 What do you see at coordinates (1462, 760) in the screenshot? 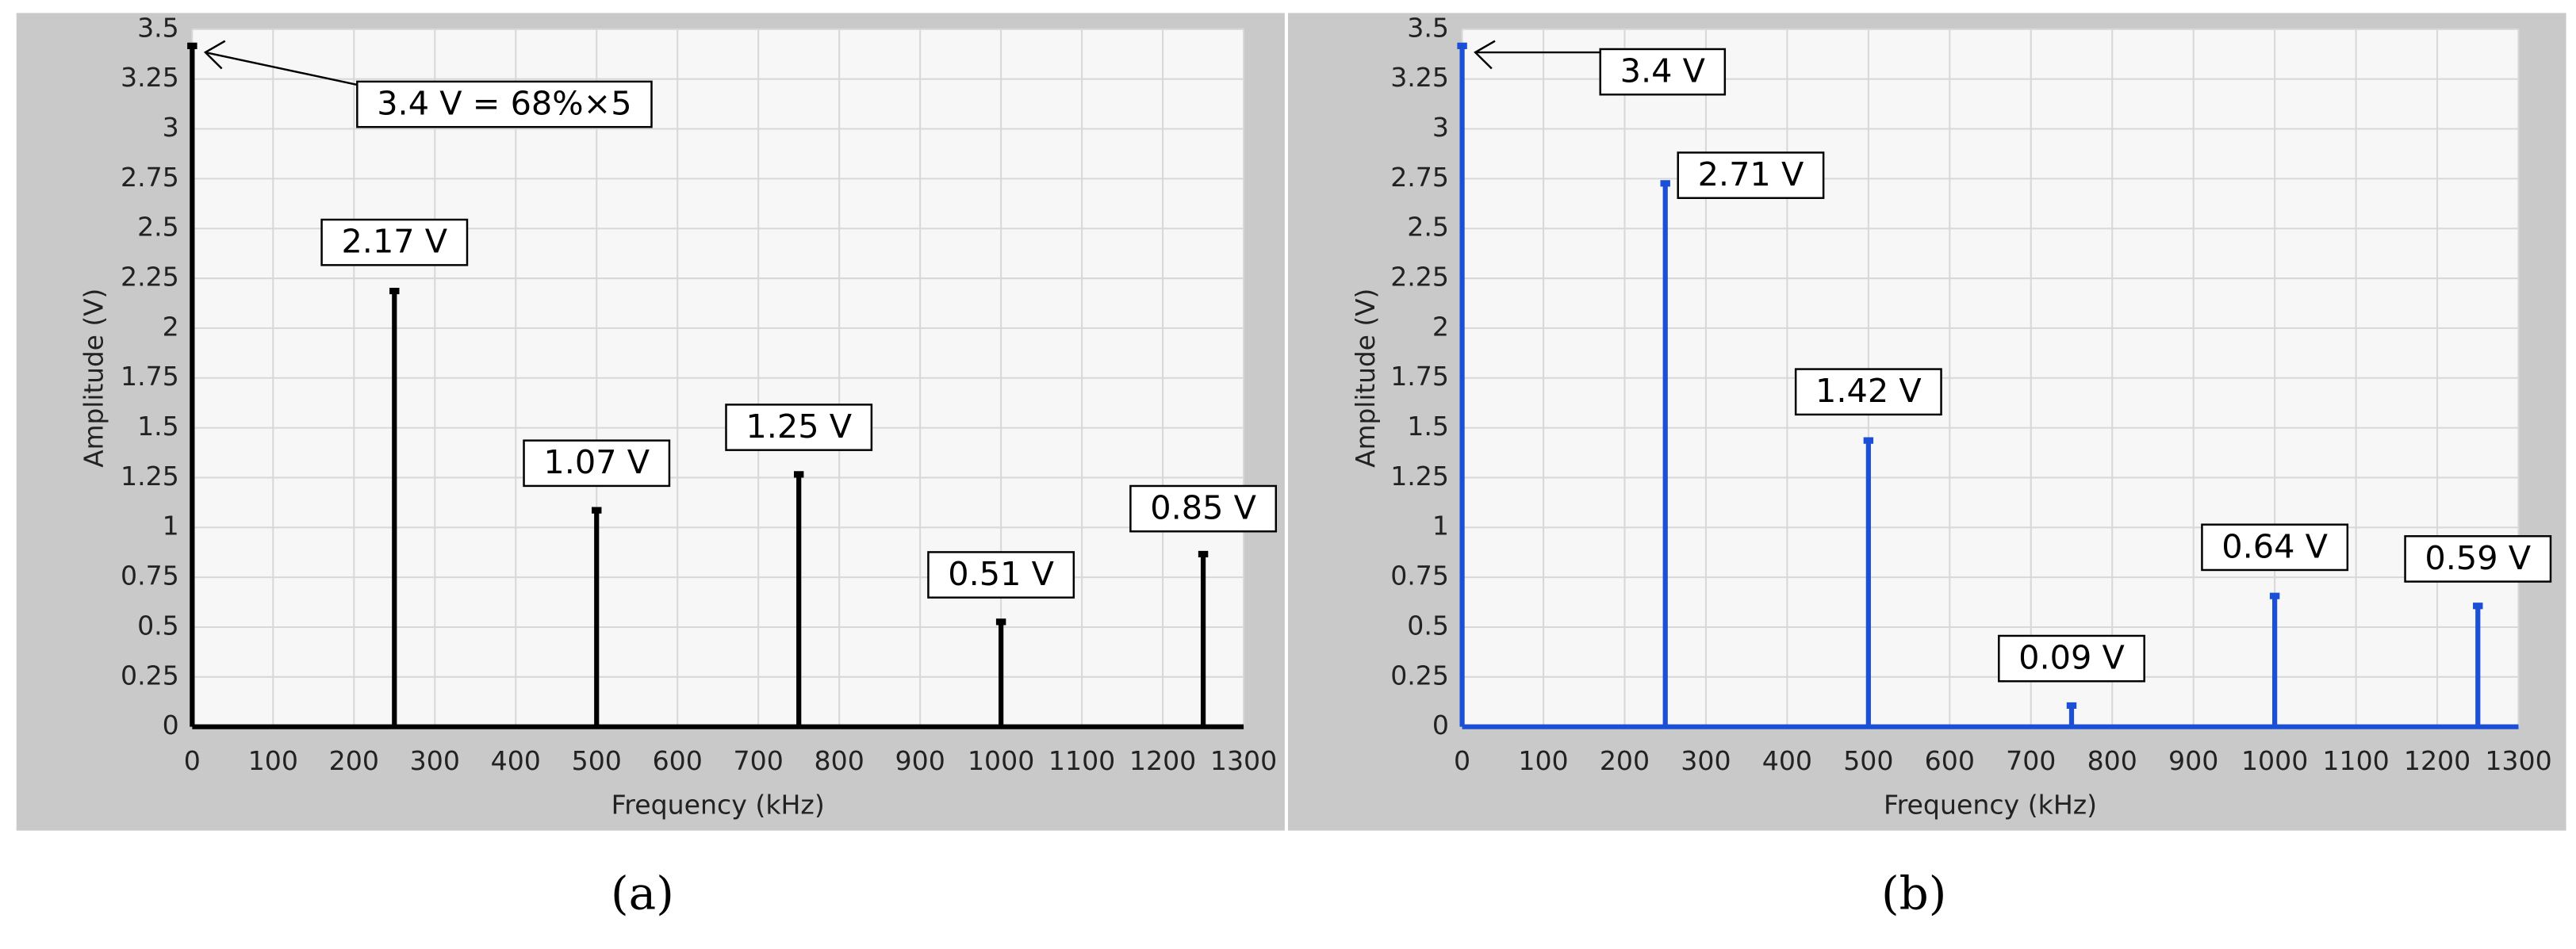
I see `x-tick-label: 0` at bounding box center [1462, 760].